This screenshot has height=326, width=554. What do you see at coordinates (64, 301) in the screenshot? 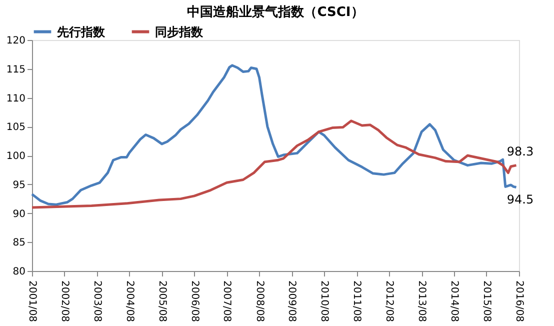
I see `x-tick-label: 2002/08` at bounding box center [64, 301].